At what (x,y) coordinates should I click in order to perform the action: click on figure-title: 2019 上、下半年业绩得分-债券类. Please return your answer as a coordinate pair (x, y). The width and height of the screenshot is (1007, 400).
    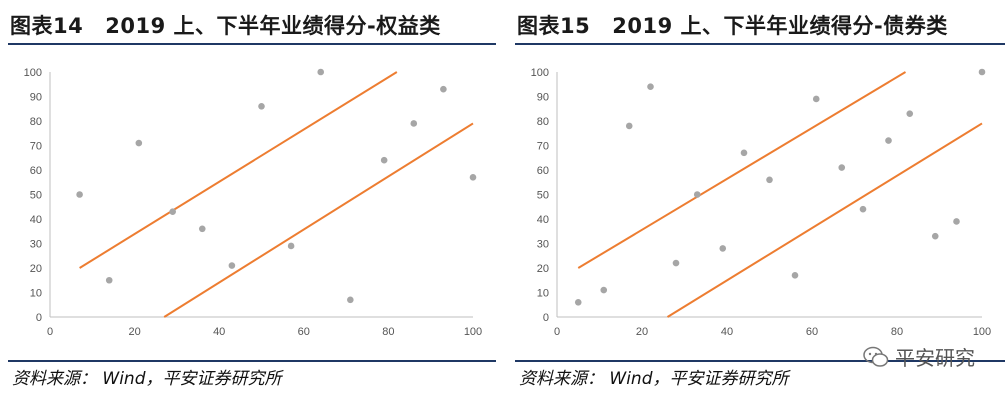
    Looking at the image, I should click on (780, 26).